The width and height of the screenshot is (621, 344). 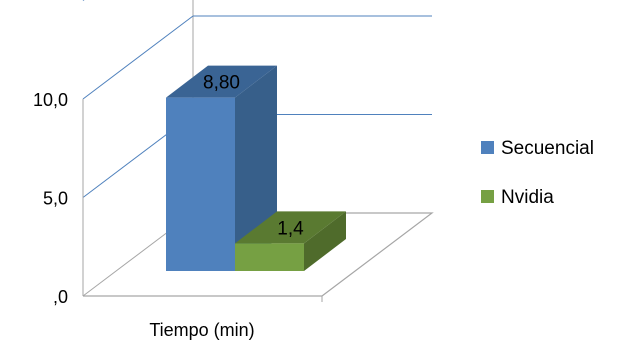 I want to click on y-tick-label: 10,0, so click(x=50, y=100).